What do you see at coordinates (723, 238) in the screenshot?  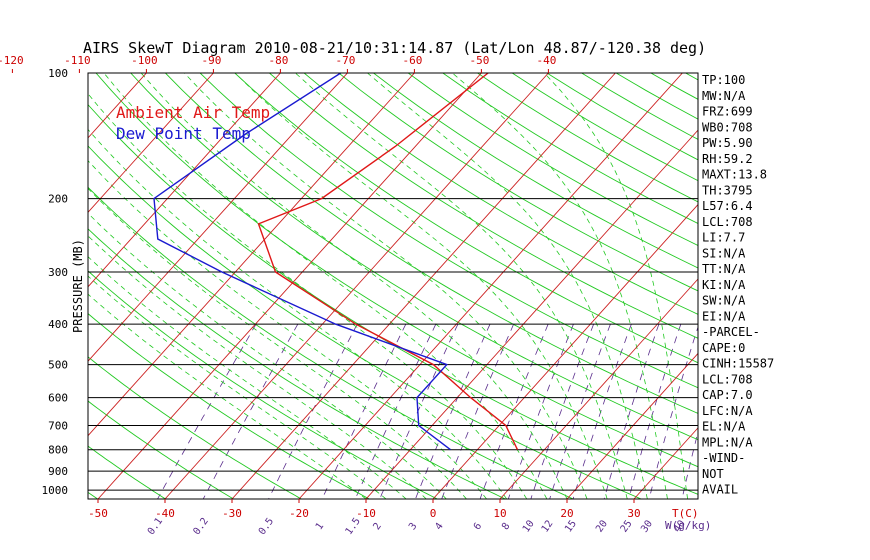 I see `index-value-label: LI:7.7` at bounding box center [723, 238].